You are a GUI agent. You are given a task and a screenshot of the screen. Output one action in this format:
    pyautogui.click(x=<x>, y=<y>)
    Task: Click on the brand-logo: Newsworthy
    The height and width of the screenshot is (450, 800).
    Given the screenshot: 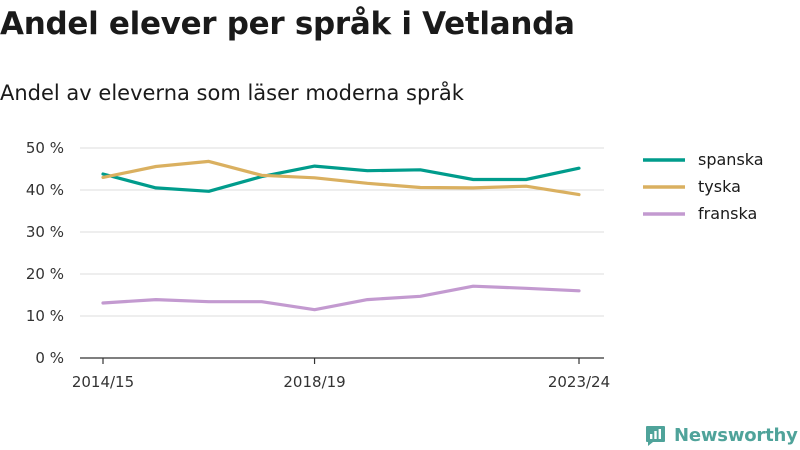 What is the action you would take?
    pyautogui.click(x=722, y=435)
    